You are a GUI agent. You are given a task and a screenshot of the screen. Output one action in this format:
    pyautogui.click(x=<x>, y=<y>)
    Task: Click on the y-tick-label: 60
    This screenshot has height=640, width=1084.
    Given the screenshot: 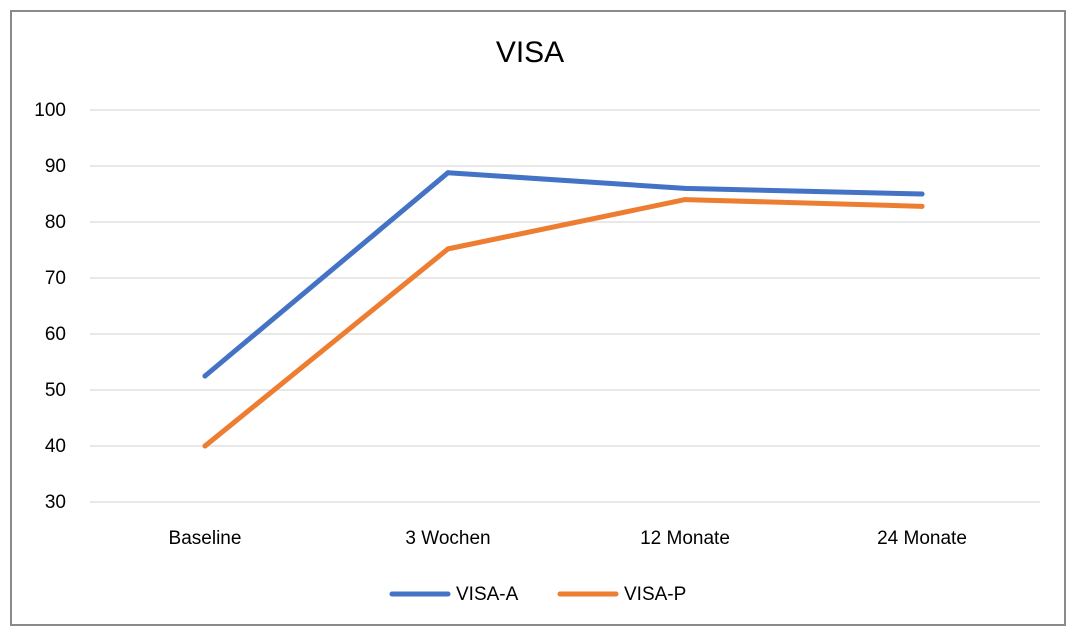 What is the action you would take?
    pyautogui.click(x=55, y=334)
    